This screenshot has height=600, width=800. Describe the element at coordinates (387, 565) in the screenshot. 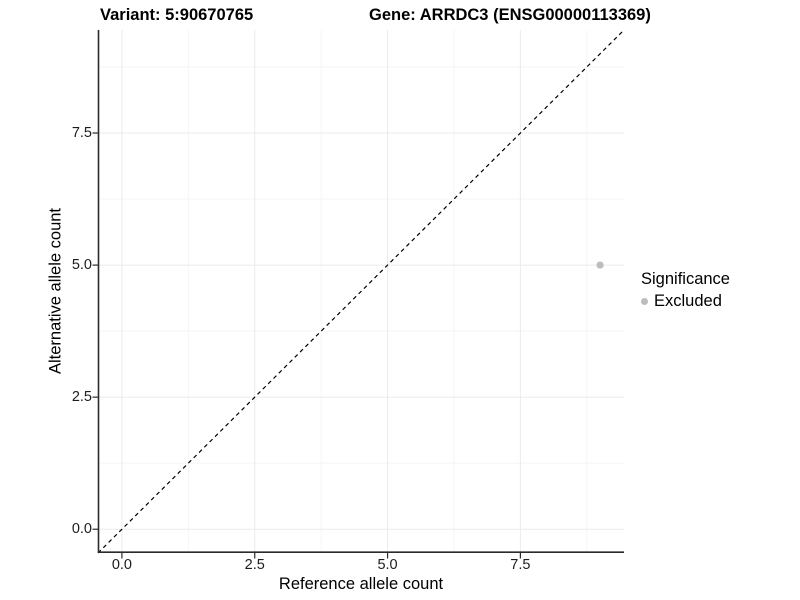

I see `x-tick-label: 5.0` at that location.